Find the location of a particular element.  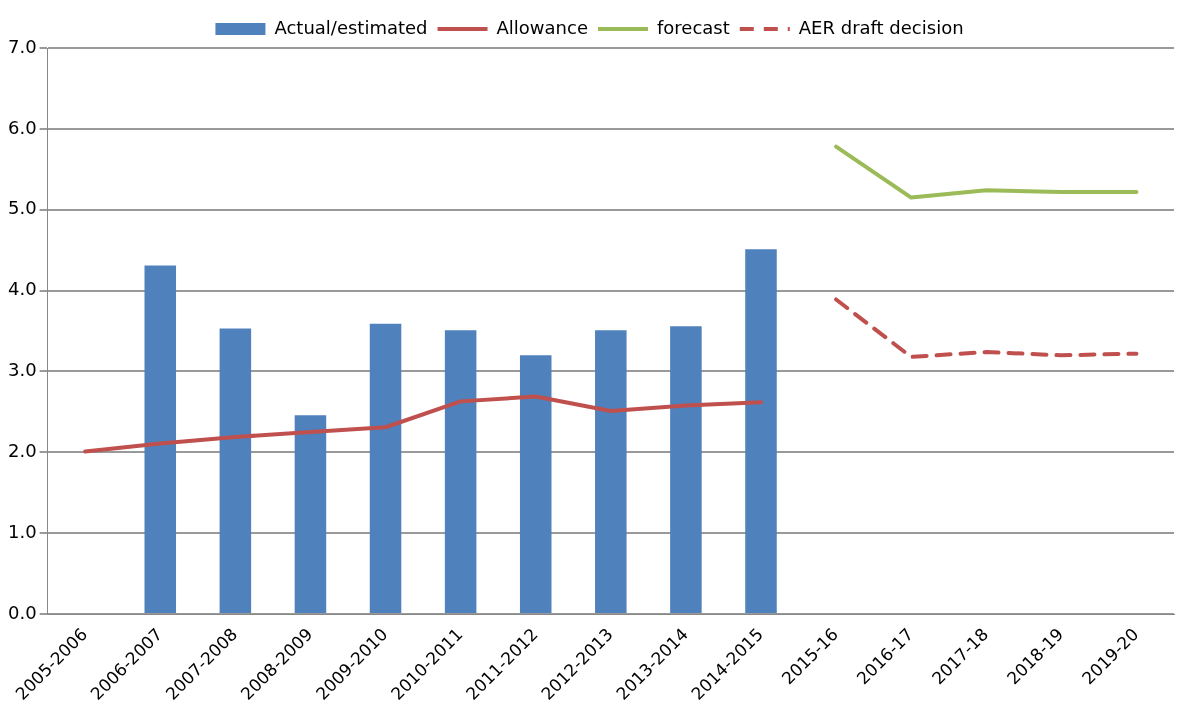

legend-label: AER draft decision is located at coordinates (881, 27).